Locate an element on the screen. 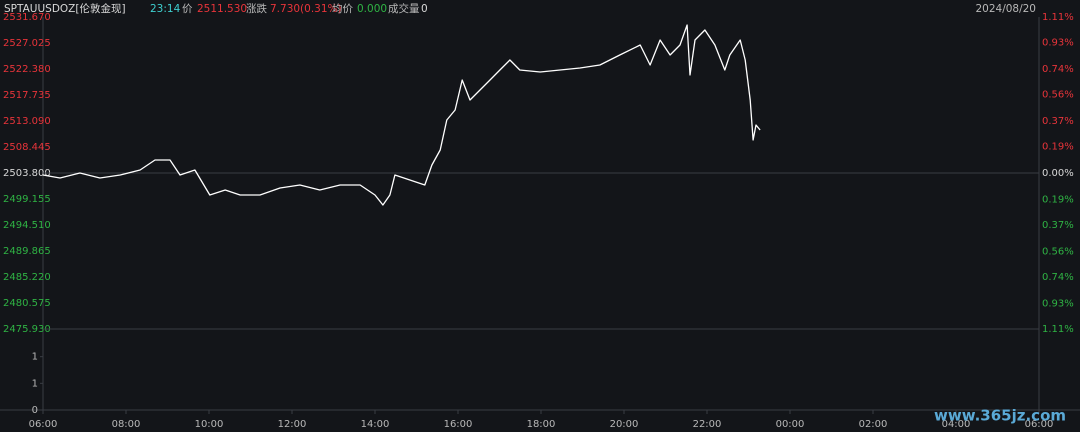 The width and height of the screenshot is (1080, 432). y-tick-label: 2517.735 is located at coordinates (27, 95).